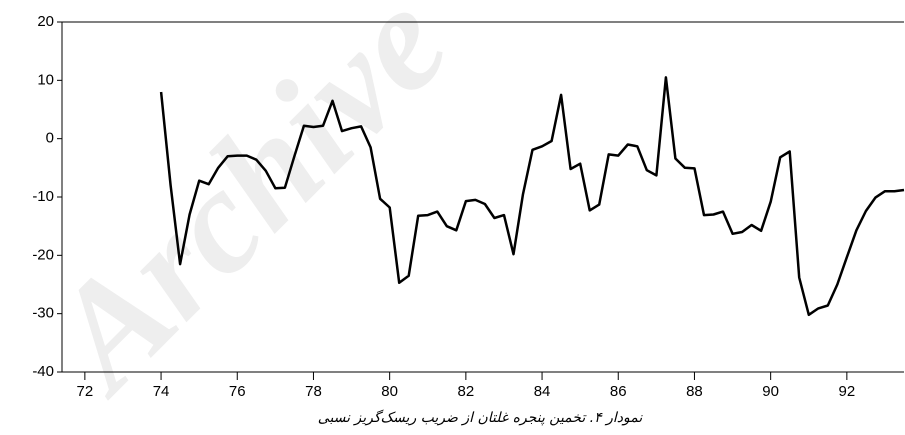  What do you see at coordinates (43, 196) in the screenshot?
I see `y-tick-label: -10` at bounding box center [43, 196].